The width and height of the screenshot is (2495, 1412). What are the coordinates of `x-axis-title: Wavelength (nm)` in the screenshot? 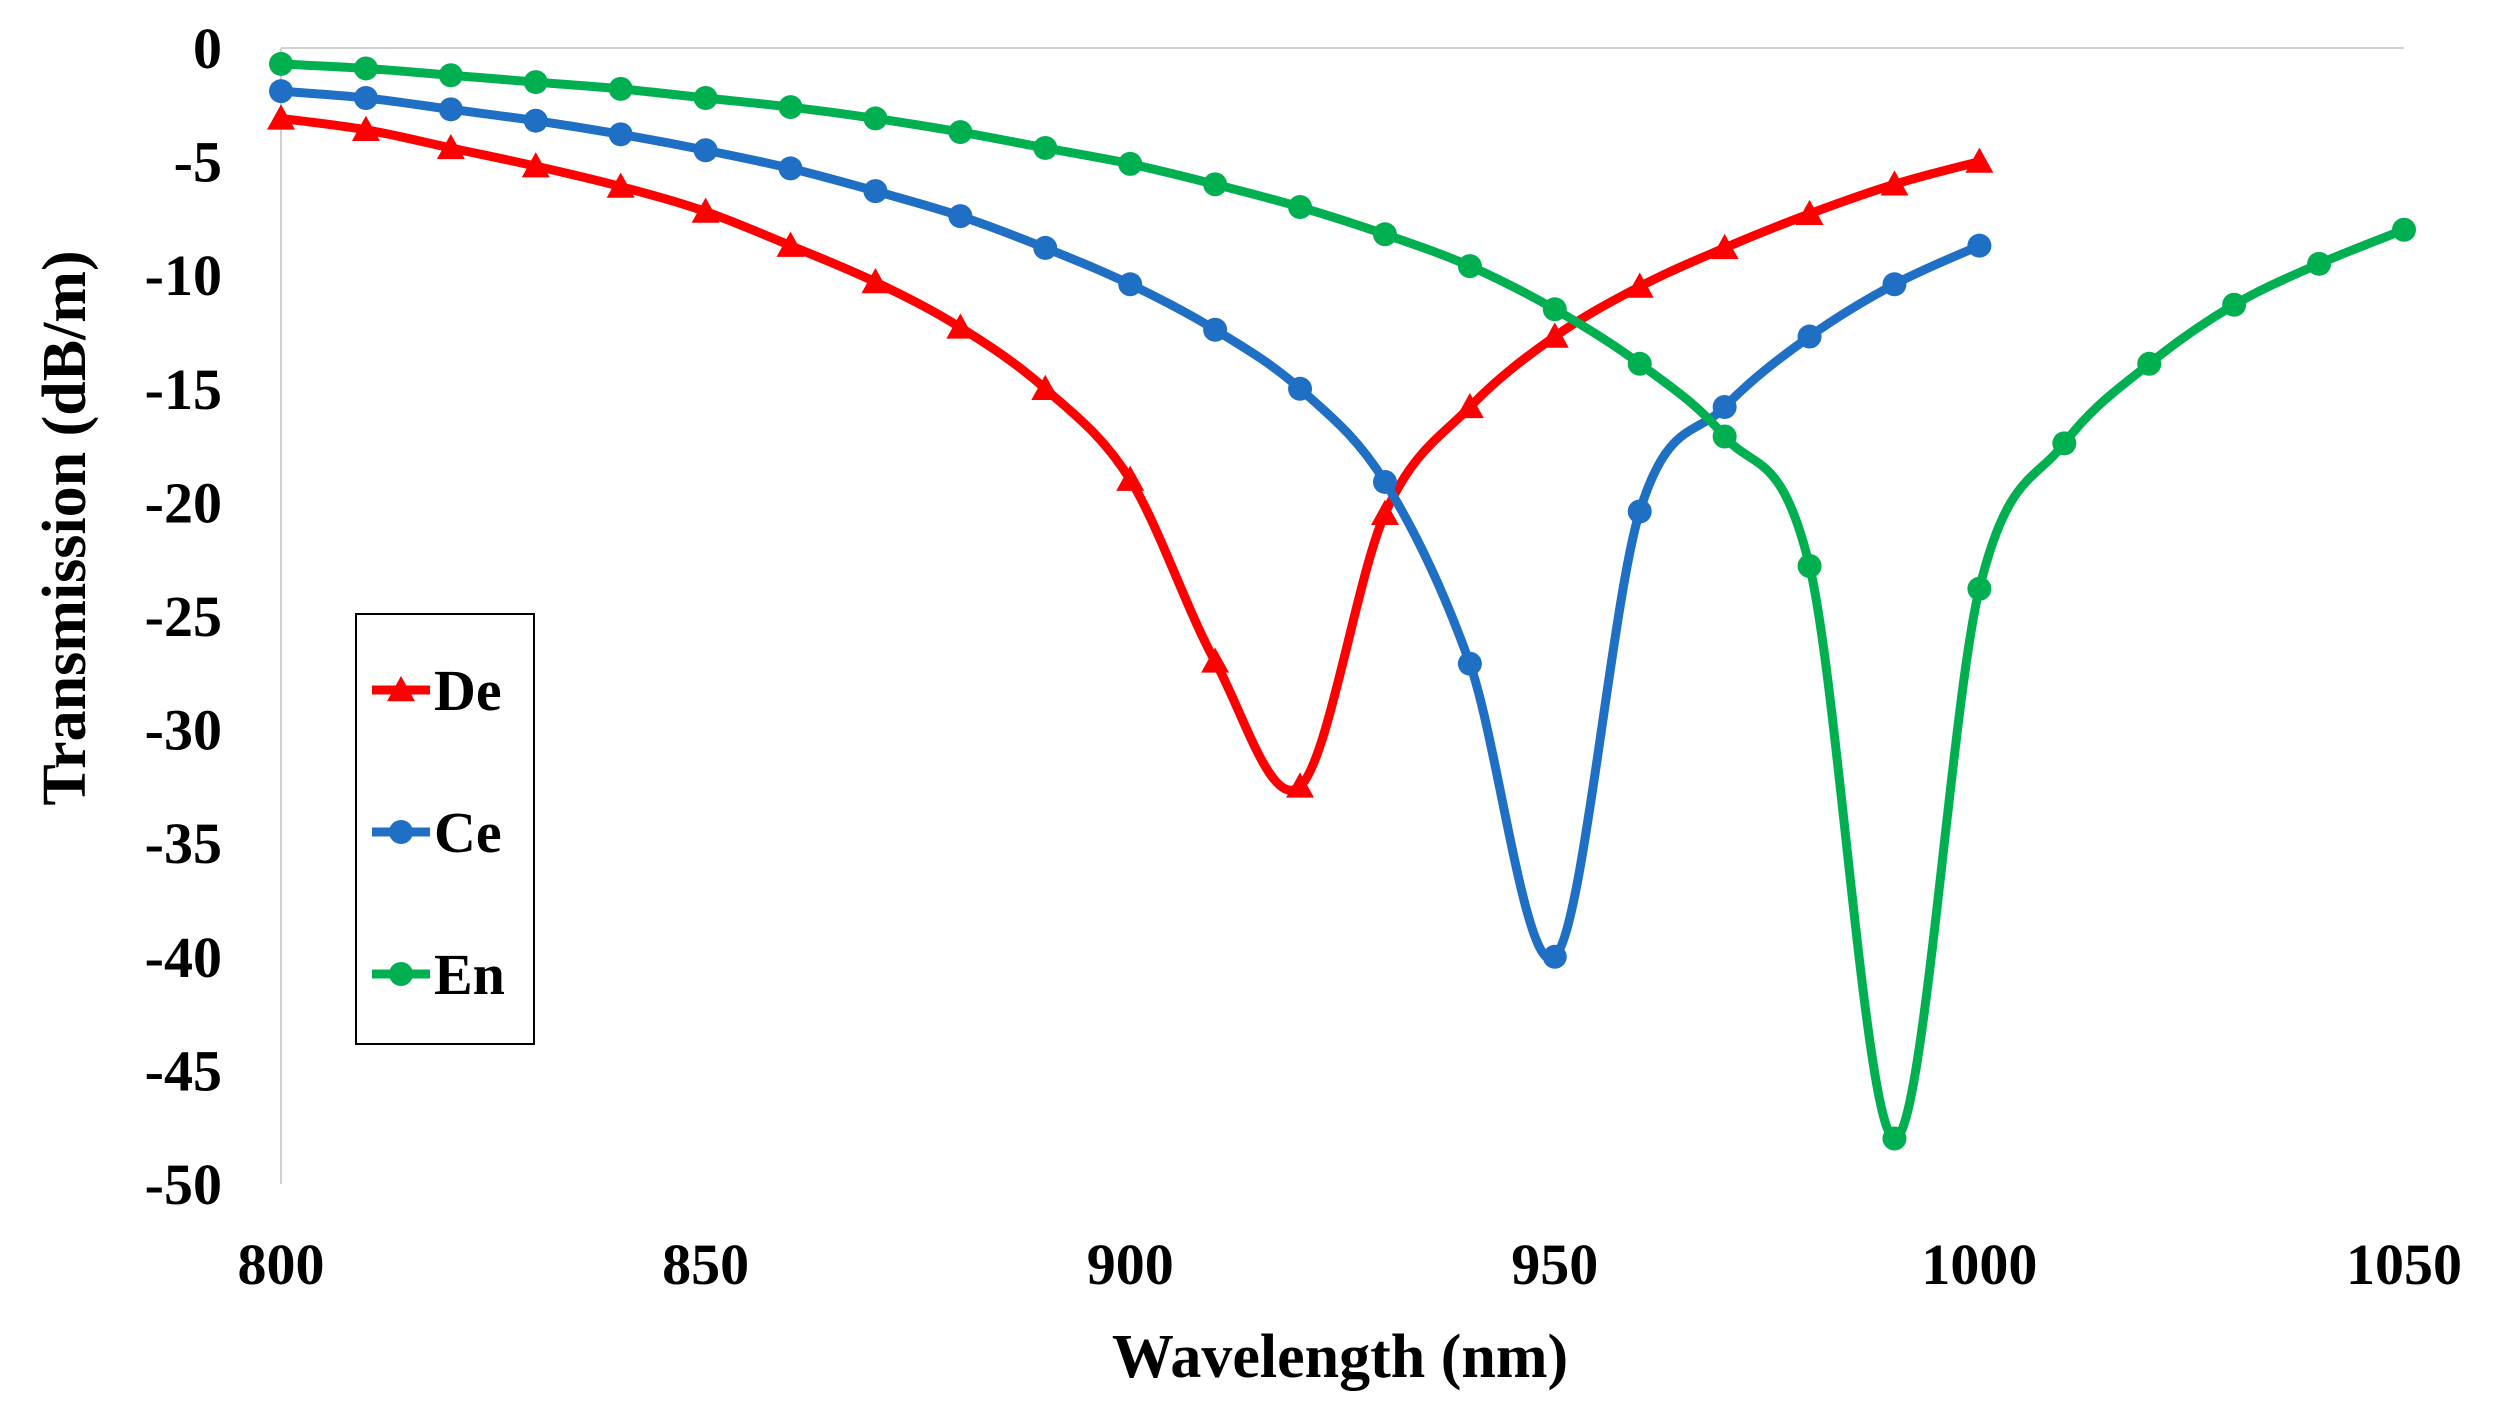 It's located at (1340, 1357).